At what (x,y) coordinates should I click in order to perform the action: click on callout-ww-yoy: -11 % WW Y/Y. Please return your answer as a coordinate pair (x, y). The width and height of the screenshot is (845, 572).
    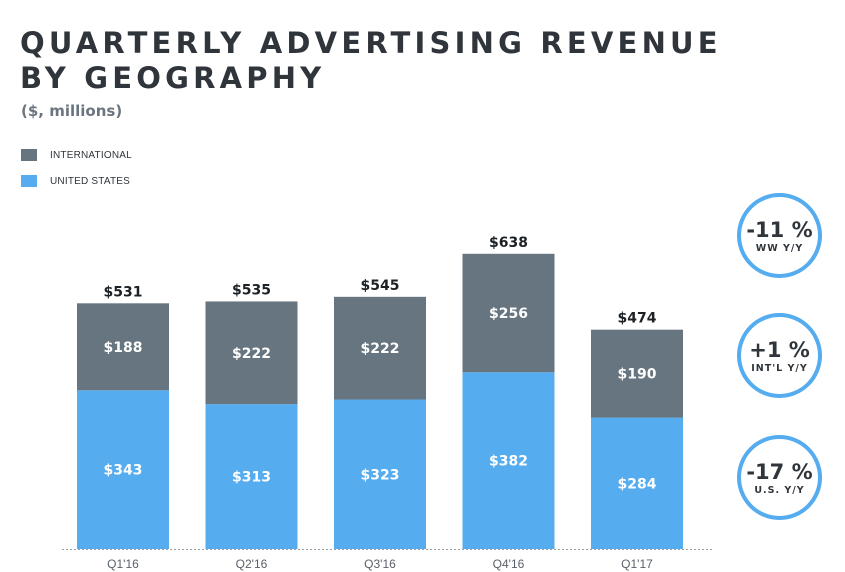
    Looking at the image, I should click on (779, 235).